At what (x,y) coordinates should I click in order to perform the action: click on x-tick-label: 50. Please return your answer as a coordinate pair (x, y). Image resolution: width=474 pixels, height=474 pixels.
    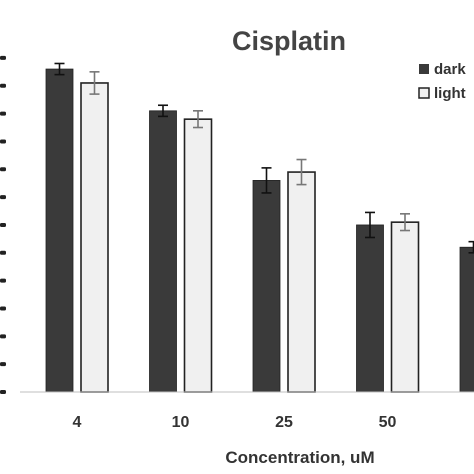
    Looking at the image, I should click on (388, 422).